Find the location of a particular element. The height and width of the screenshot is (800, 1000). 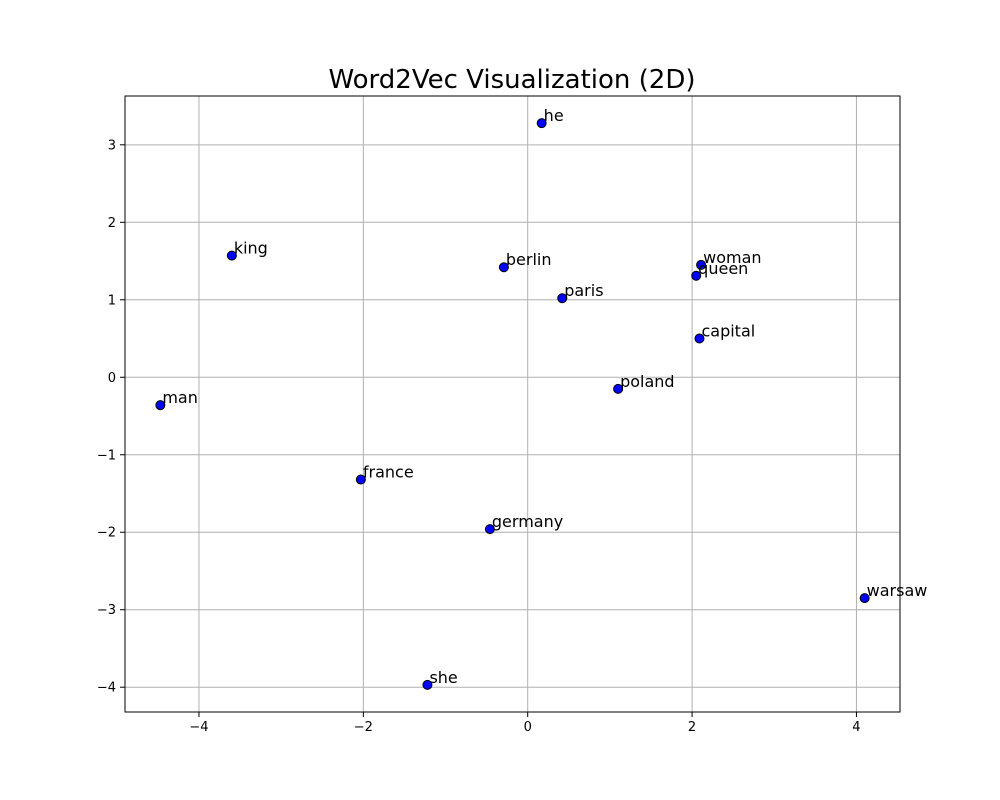

point-label: poland is located at coordinates (647, 381).